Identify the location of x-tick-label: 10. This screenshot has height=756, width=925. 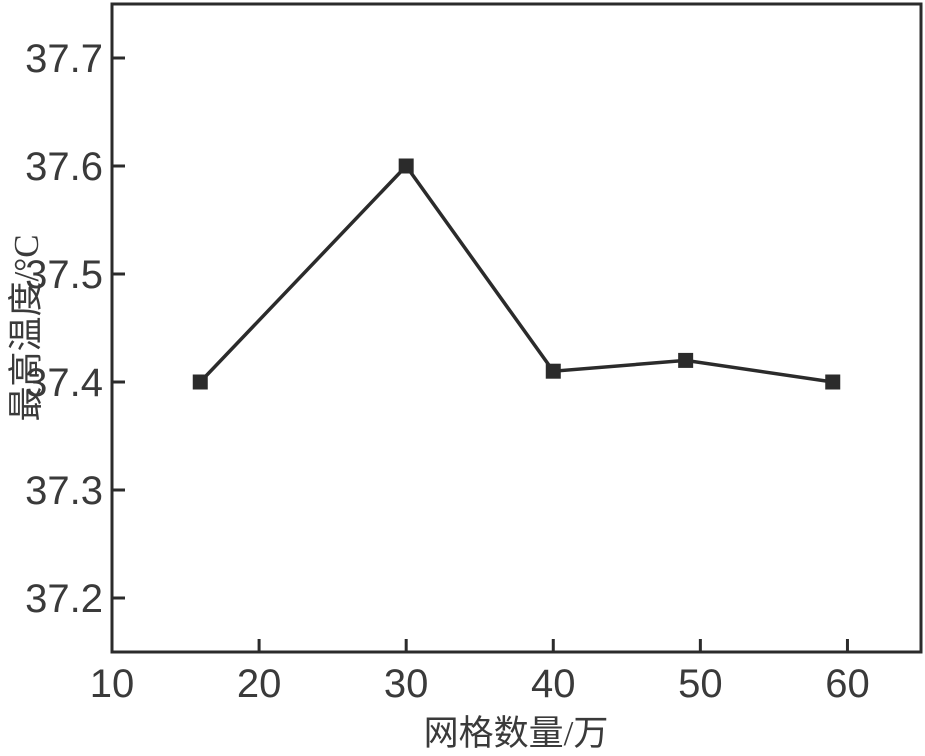
(112, 684).